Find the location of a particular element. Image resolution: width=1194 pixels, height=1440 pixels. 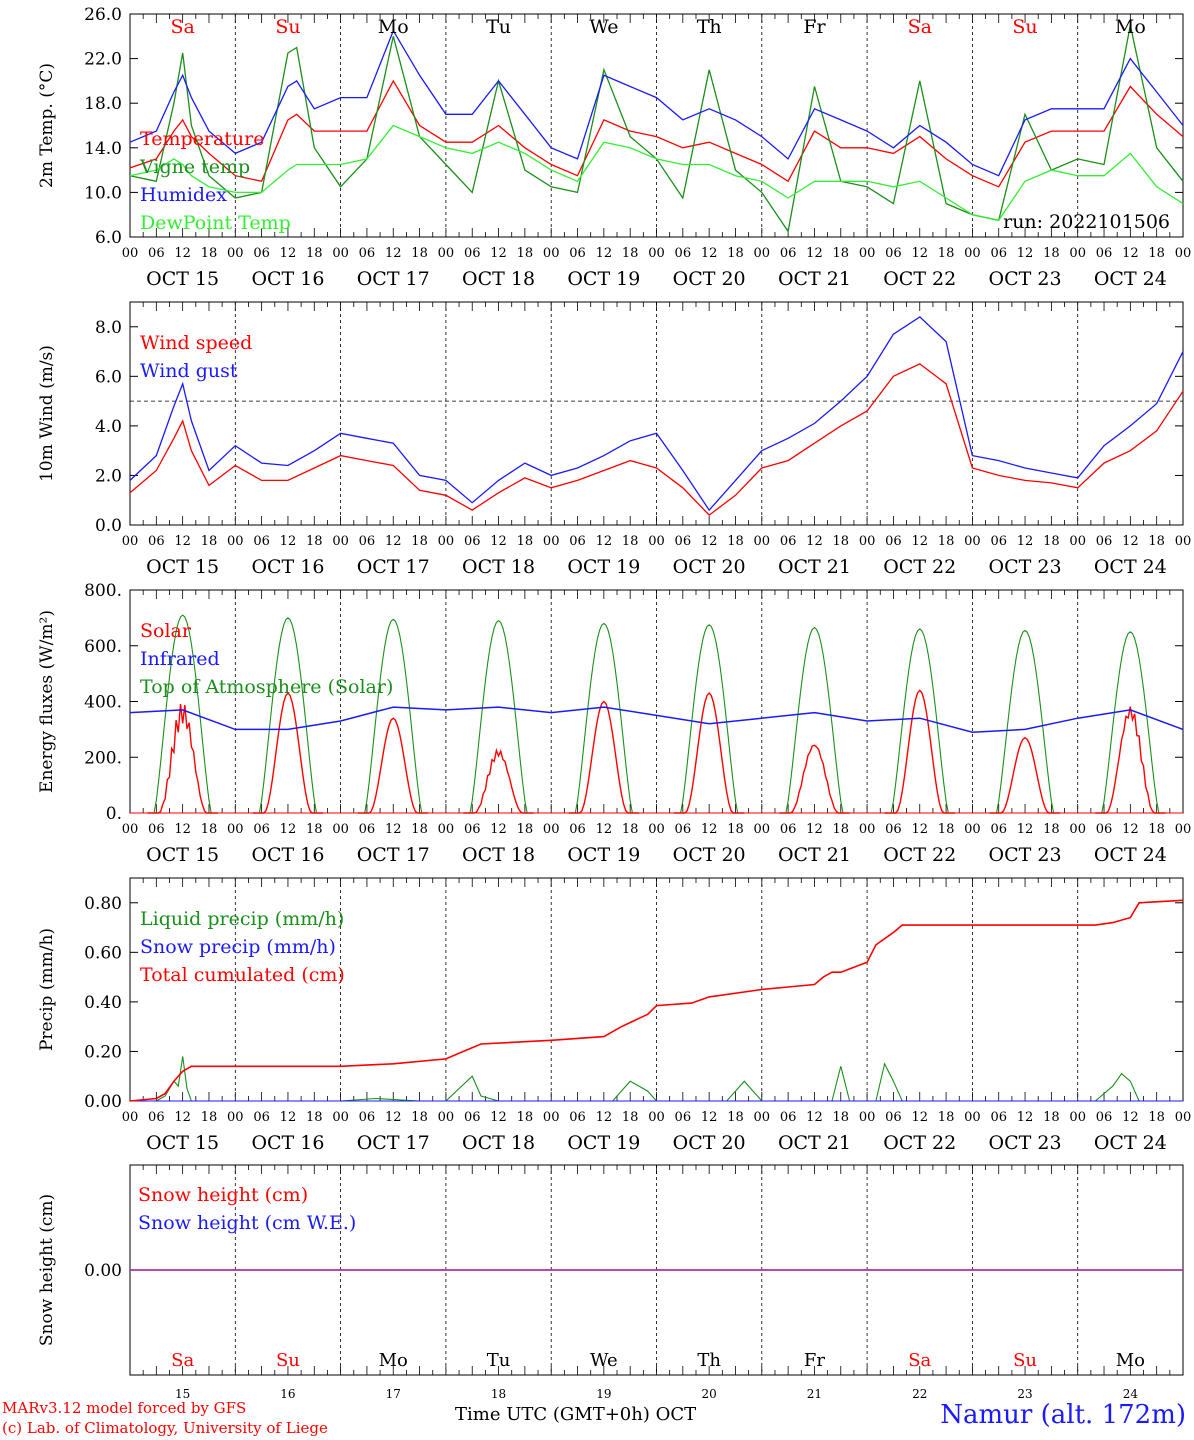

day-number-label: 21 is located at coordinates (814, 1394).